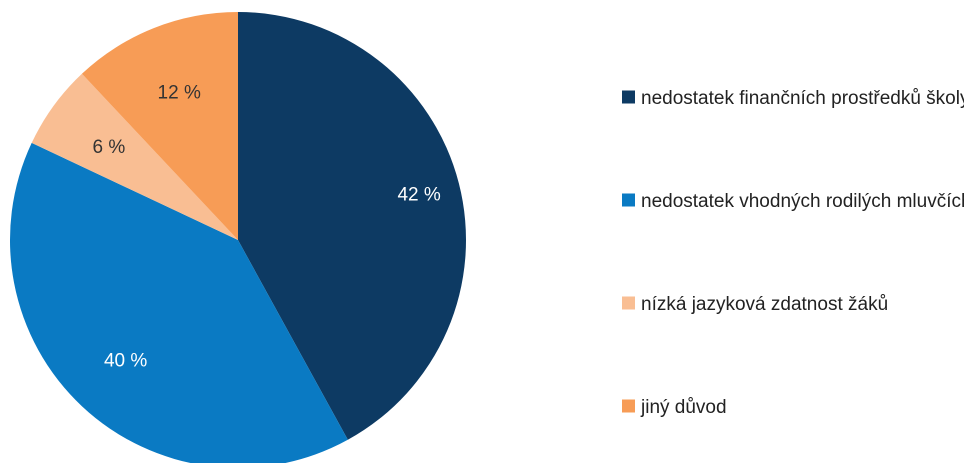 The image size is (964, 463). Describe the element at coordinates (109, 147) in the screenshot. I see `slice-data-label-3: 6 %` at that location.